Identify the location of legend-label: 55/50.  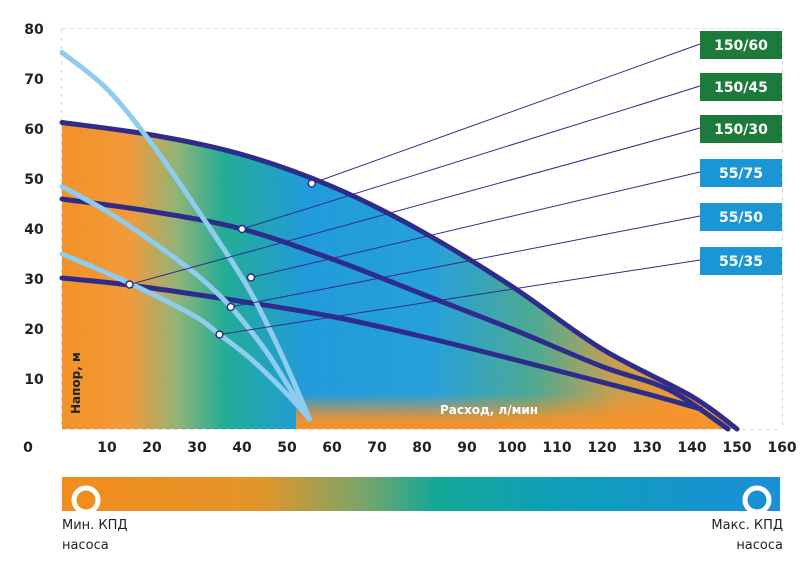
(741, 218).